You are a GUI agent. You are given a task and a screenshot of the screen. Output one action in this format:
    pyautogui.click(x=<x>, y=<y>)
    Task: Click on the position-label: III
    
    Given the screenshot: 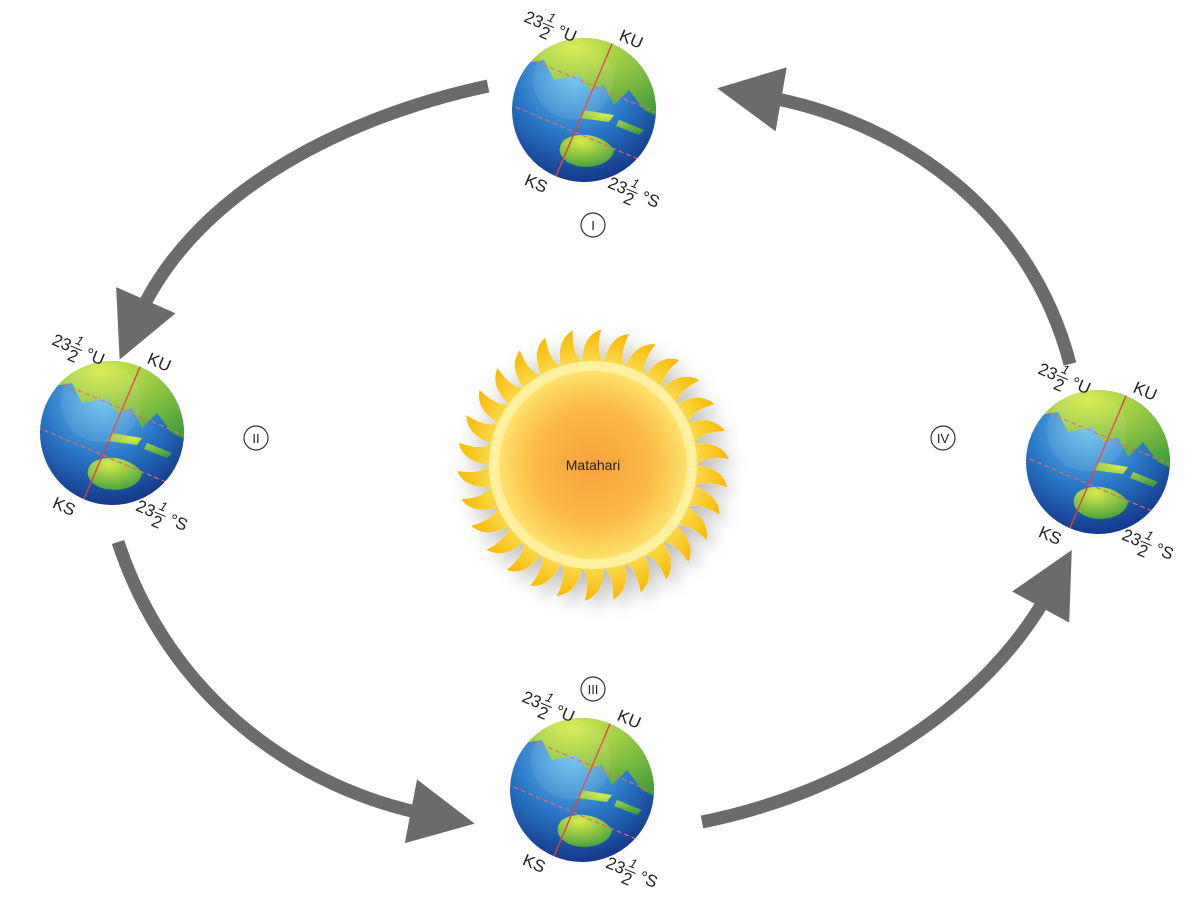 What is the action you would take?
    pyautogui.click(x=593, y=689)
    